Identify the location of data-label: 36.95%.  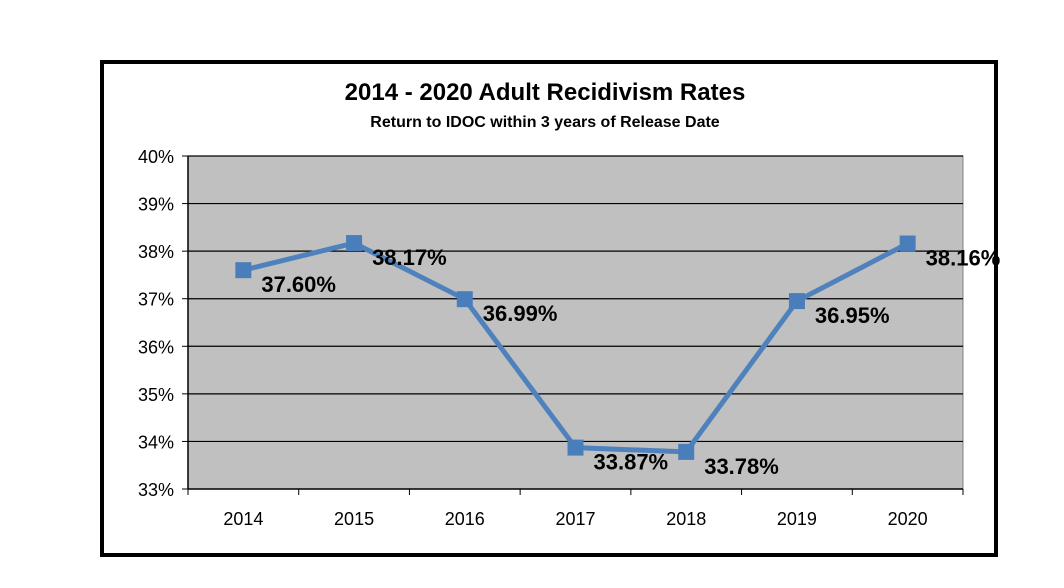
(852, 315).